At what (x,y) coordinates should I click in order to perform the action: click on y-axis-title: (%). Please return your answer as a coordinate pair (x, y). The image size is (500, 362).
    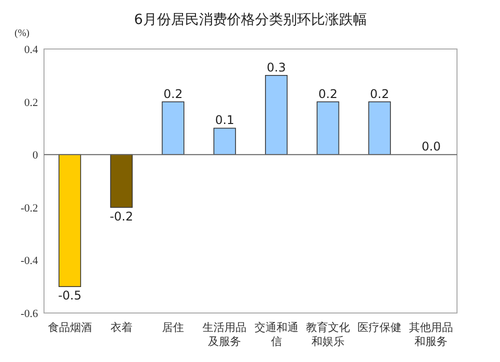
    Looking at the image, I should click on (22, 33).